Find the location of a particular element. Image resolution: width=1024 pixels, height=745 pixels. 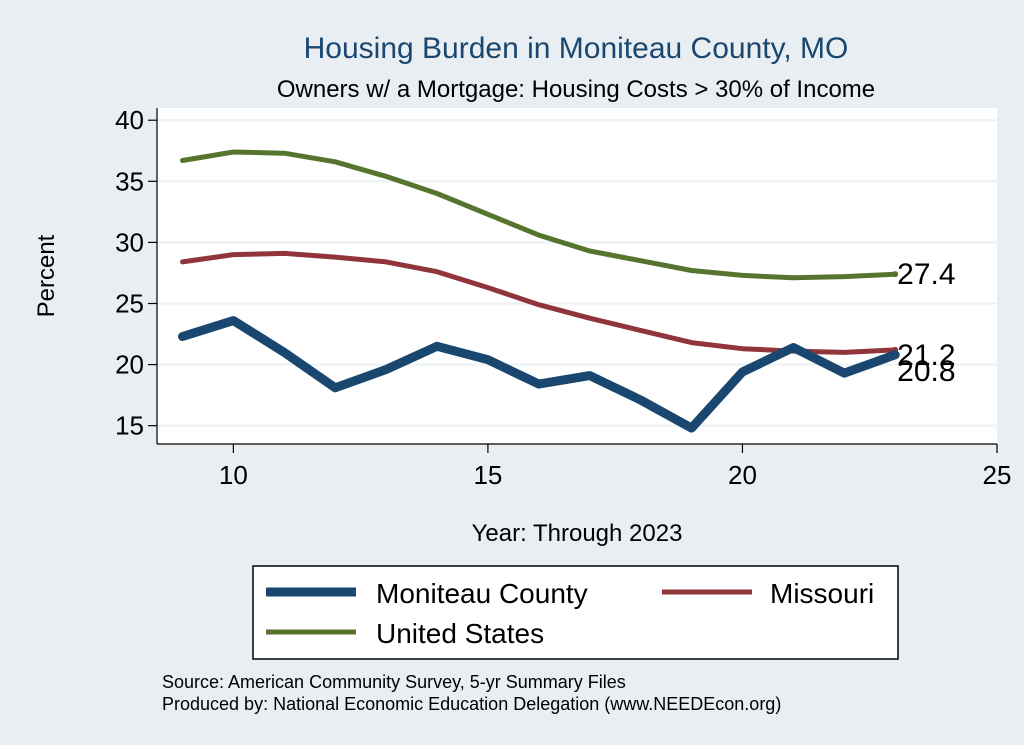

series-line-missouri is located at coordinates (539, 302).